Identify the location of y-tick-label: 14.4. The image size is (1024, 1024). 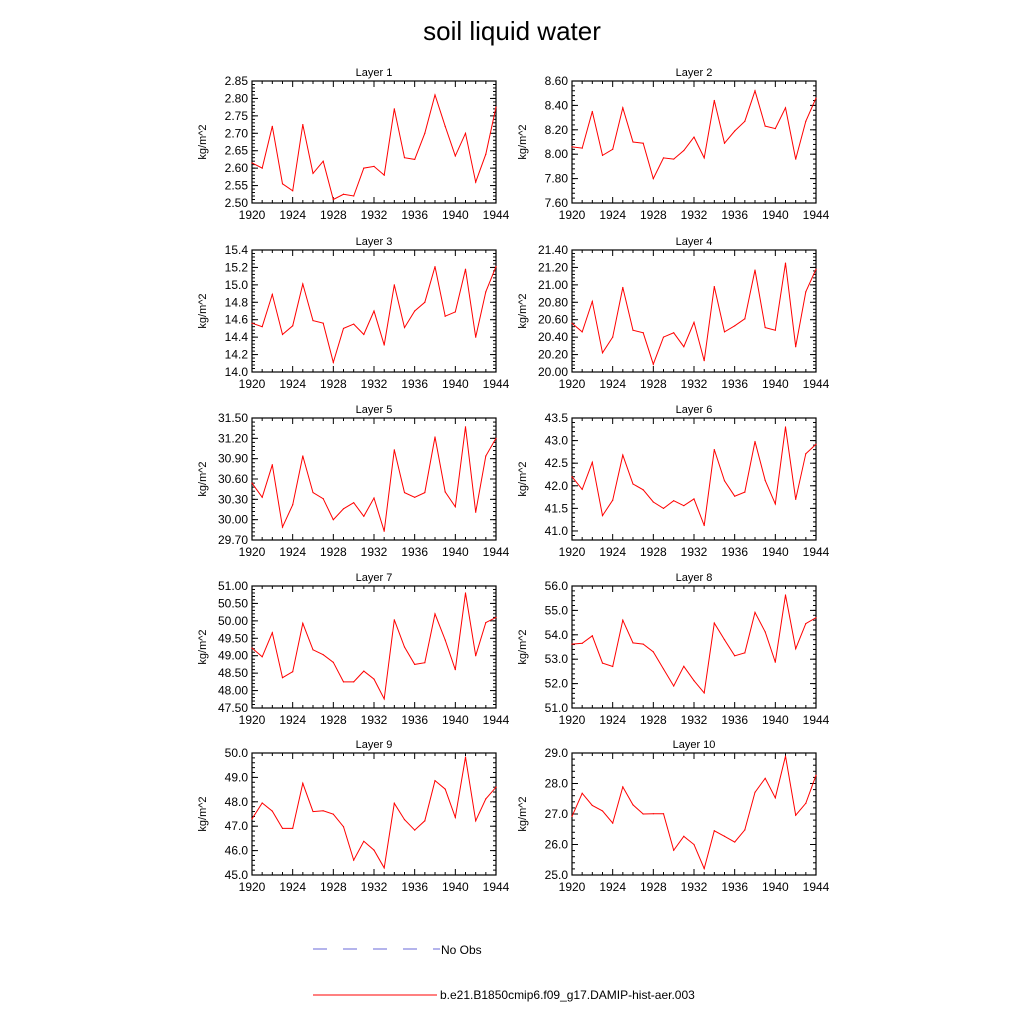
(237, 337).